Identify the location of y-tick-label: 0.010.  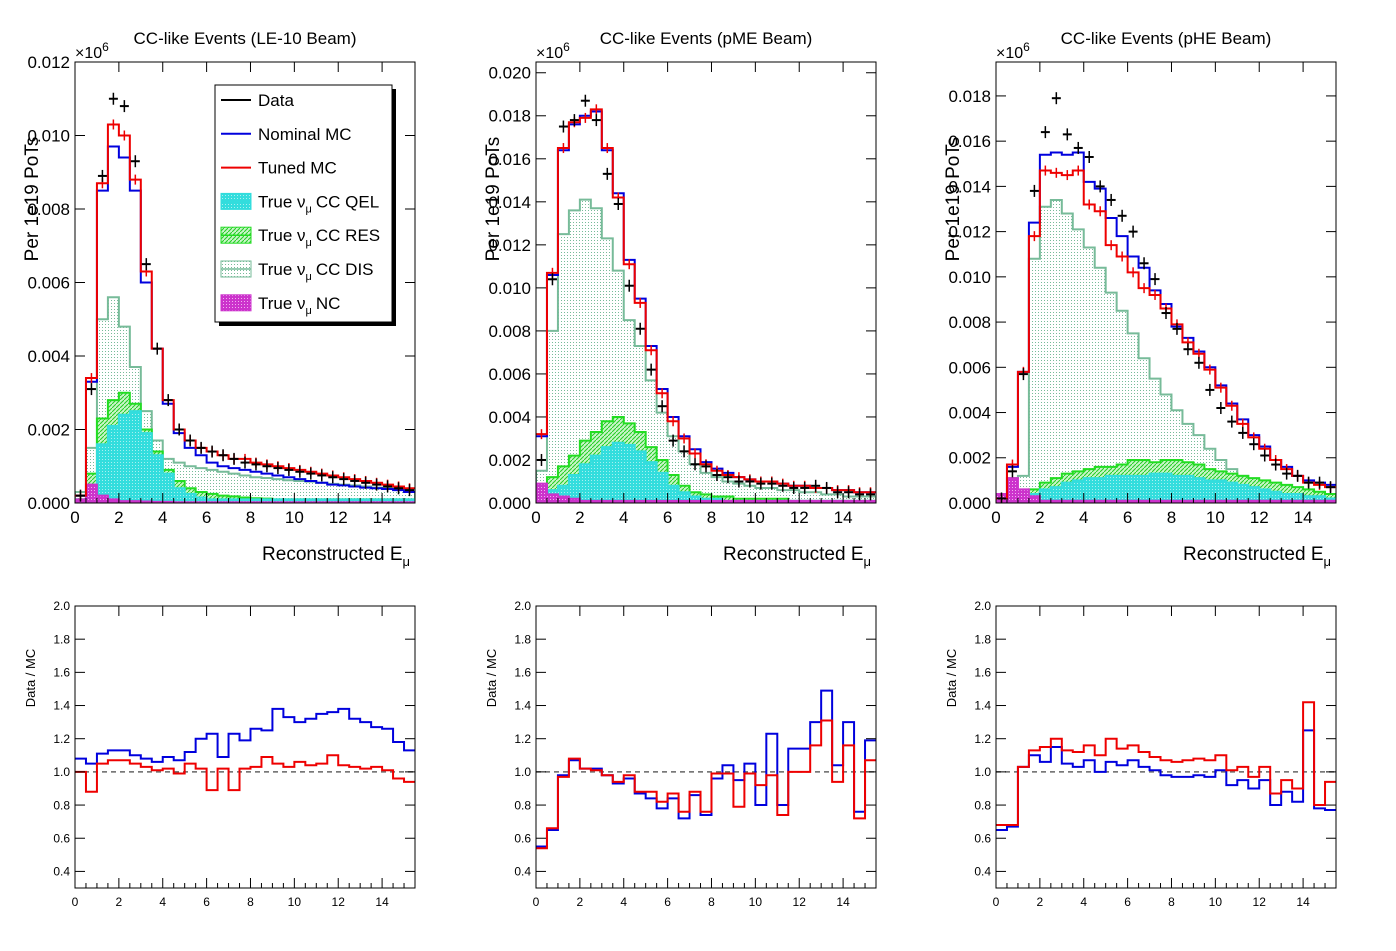
(969, 277).